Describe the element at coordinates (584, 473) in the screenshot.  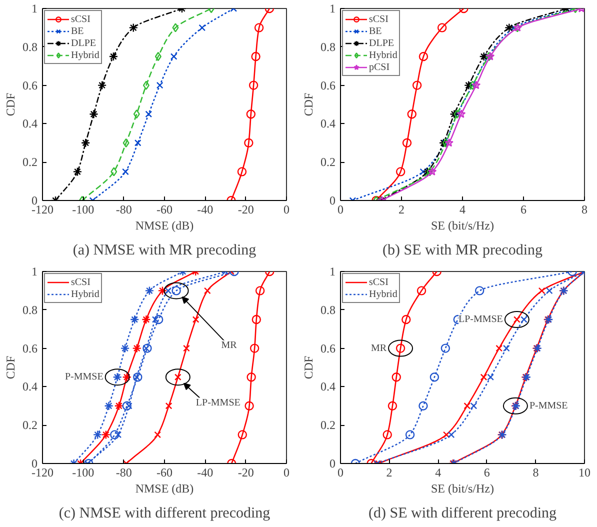
I see `x-tick-label: 10` at that location.